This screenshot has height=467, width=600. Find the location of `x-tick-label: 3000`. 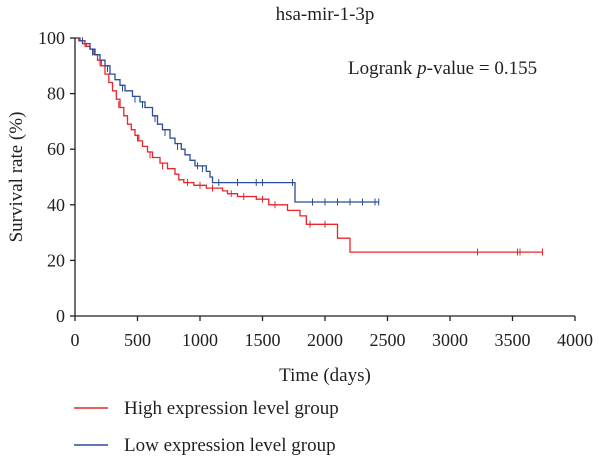

x-tick-label: 3000 is located at coordinates (450, 340).